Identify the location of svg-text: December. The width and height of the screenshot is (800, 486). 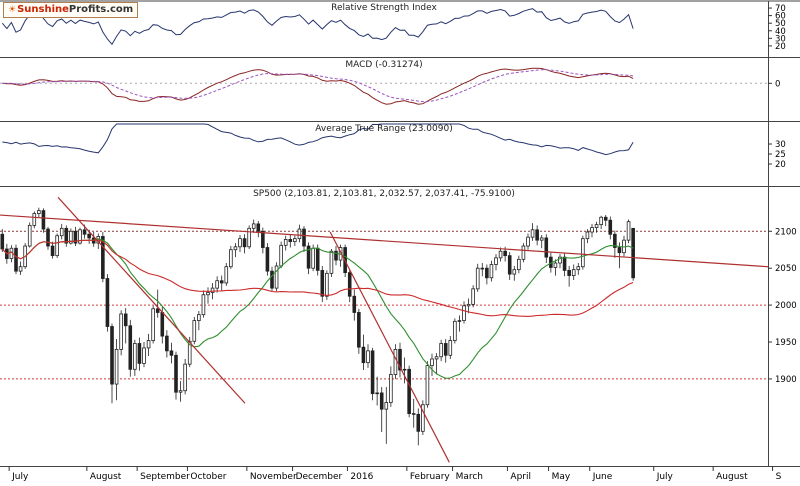
(319, 477).